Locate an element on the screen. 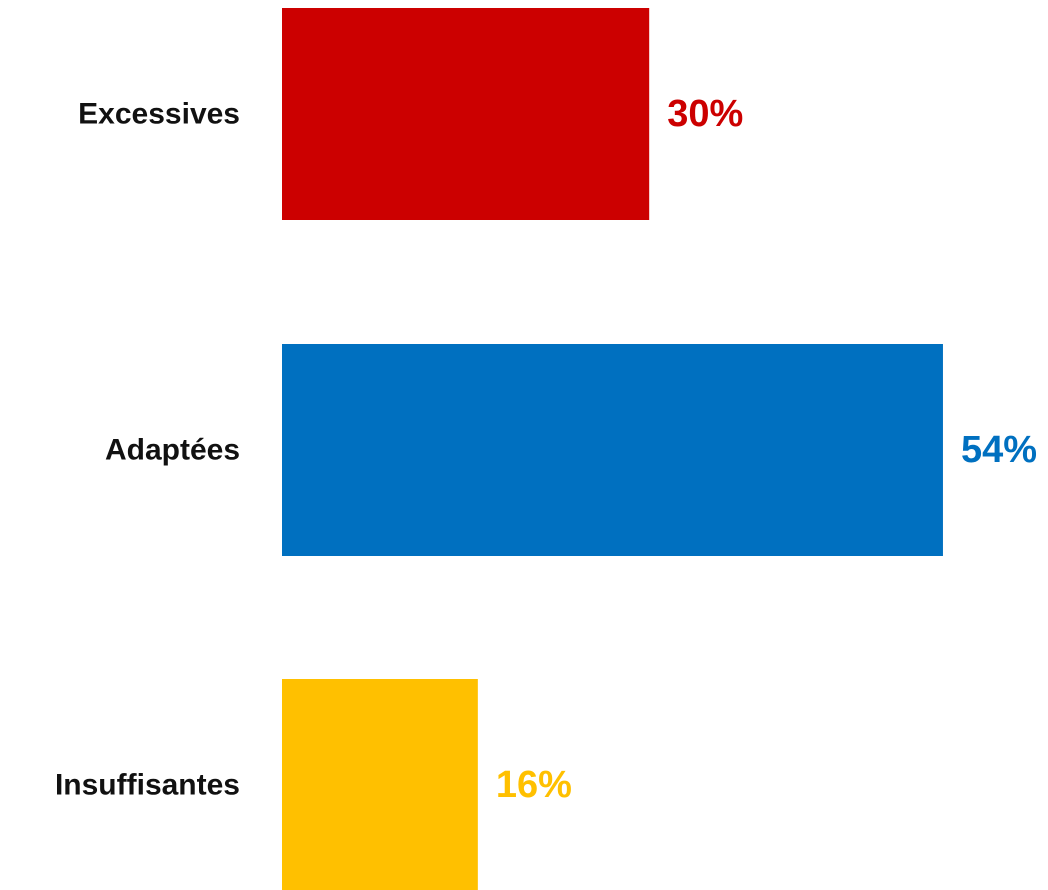  bar-excessives is located at coordinates (466, 114).